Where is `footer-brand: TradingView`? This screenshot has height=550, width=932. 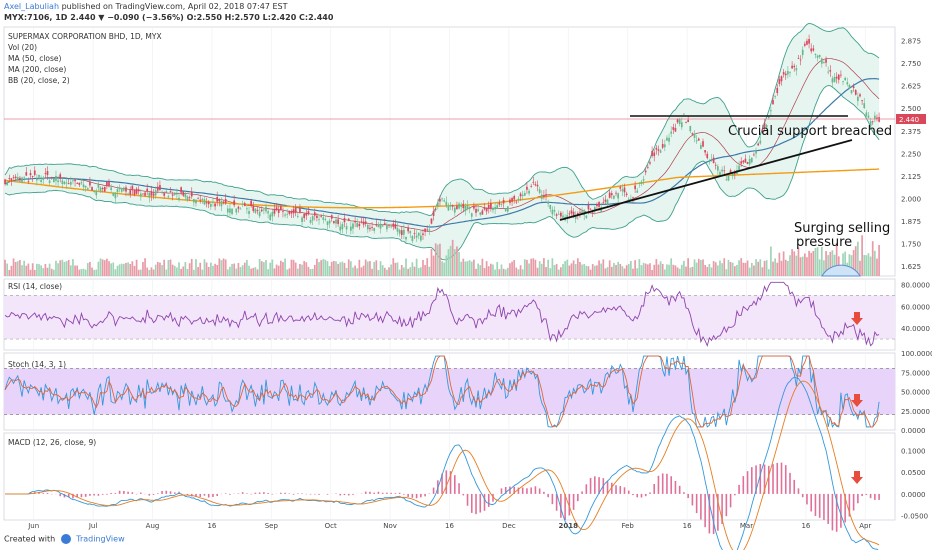
footer-brand: TradingView is located at coordinates (100, 539).